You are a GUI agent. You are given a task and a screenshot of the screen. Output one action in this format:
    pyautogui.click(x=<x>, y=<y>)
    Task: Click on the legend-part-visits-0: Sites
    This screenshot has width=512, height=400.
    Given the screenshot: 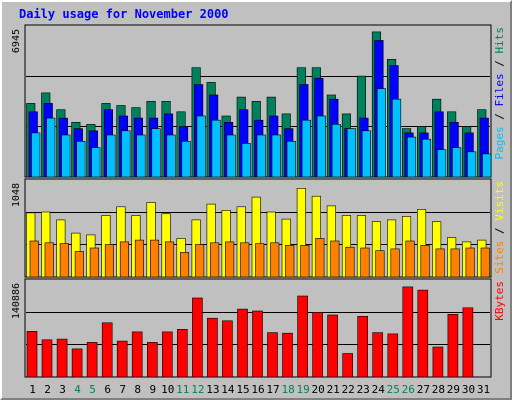 What is the action you would take?
    pyautogui.click(x=499, y=257)
    